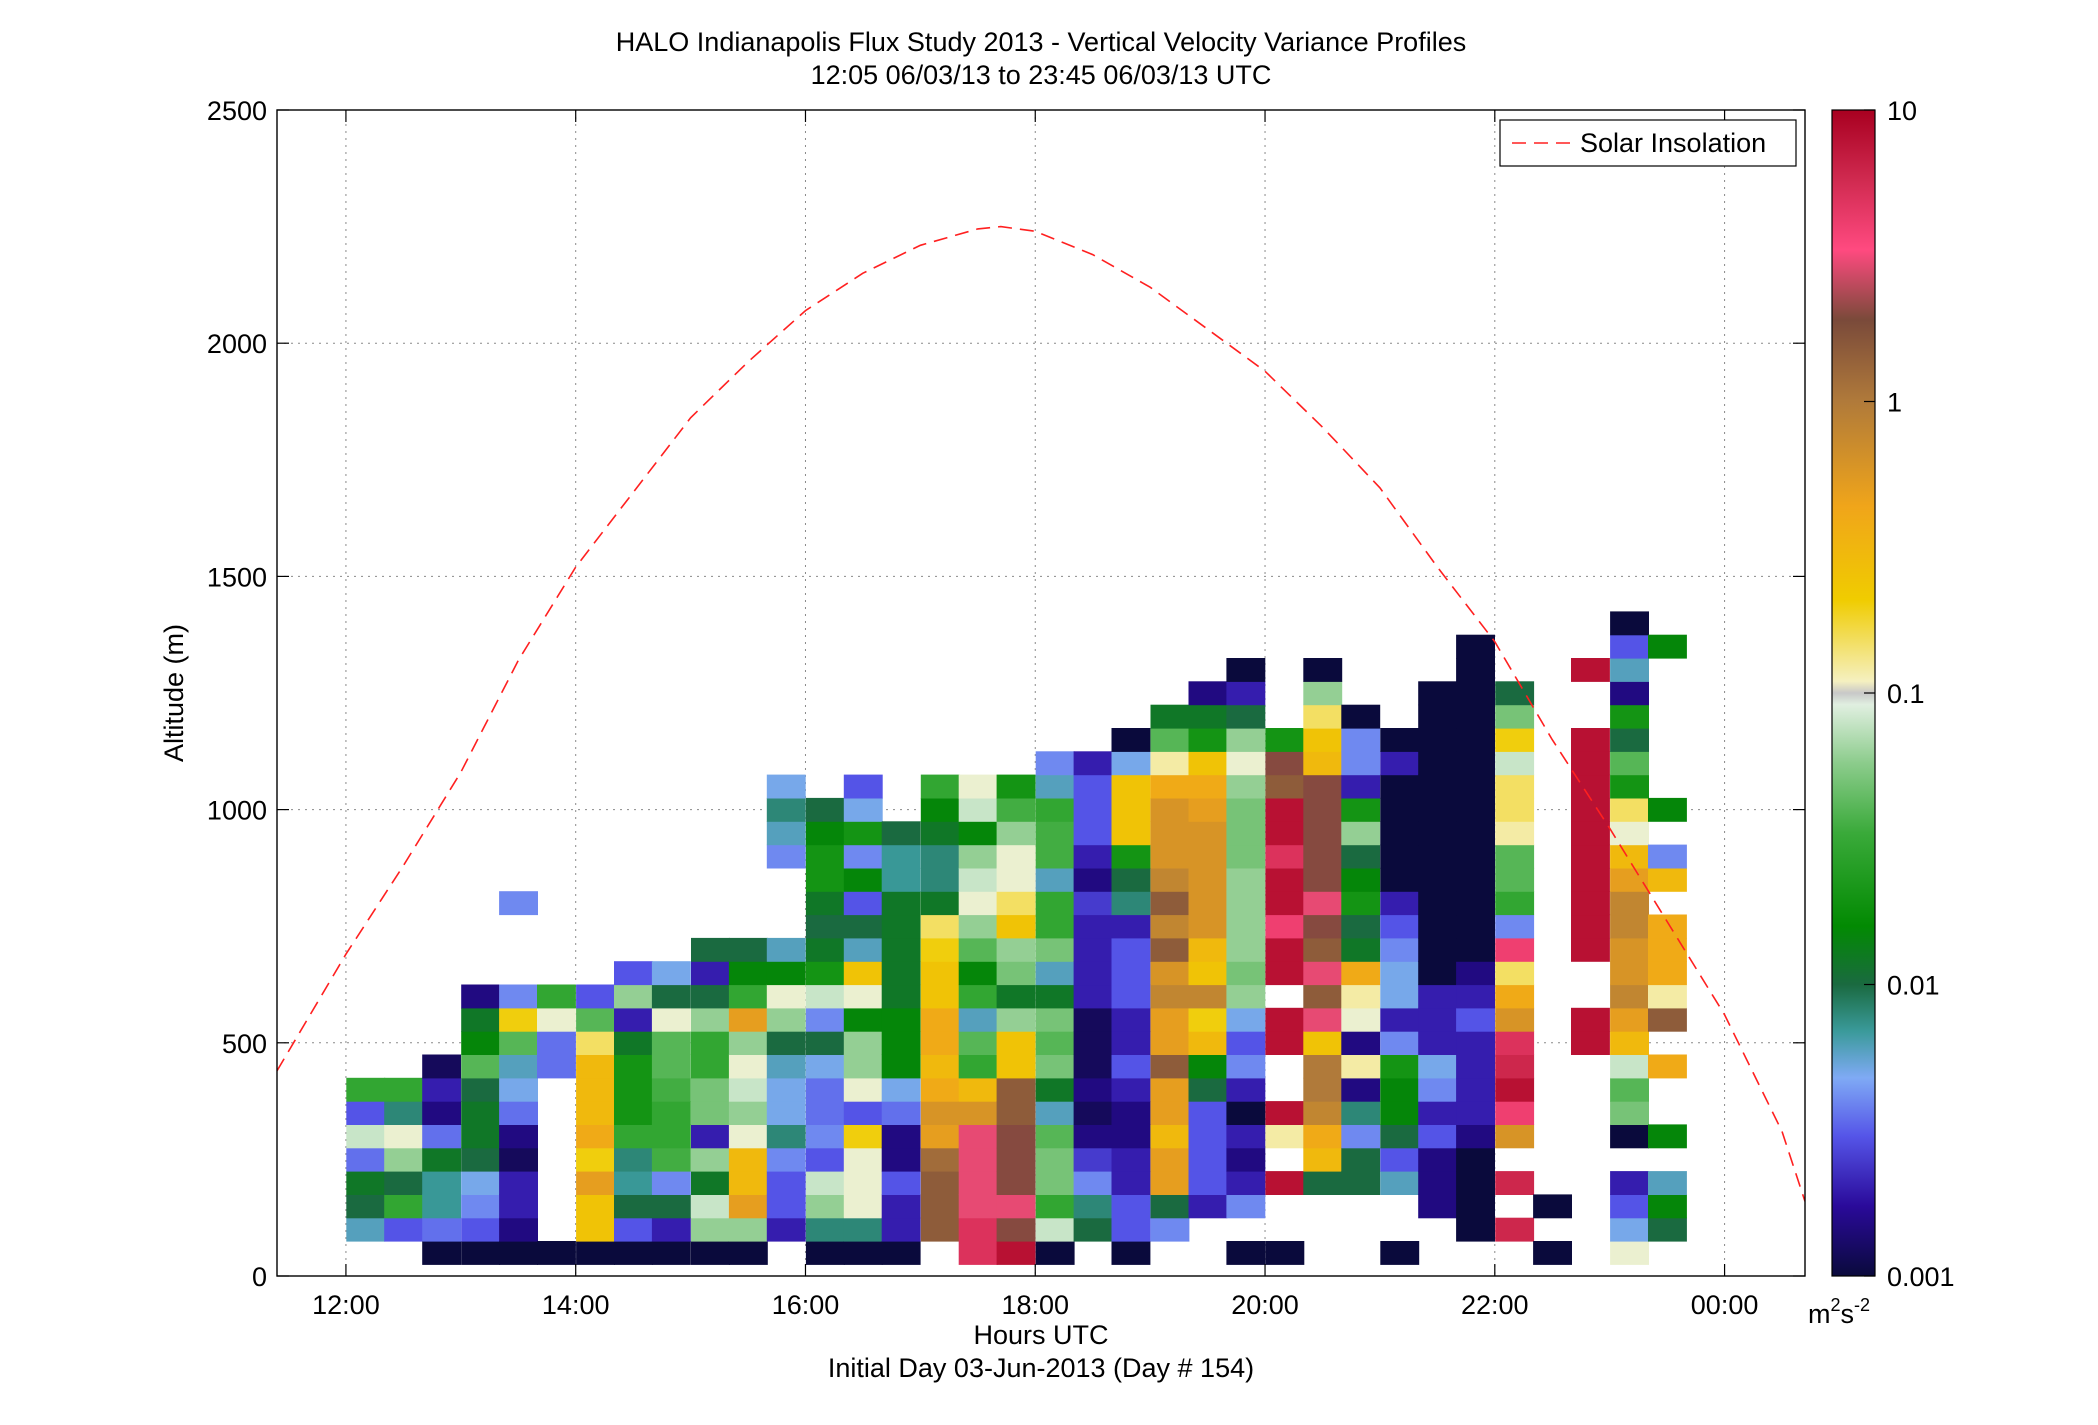  What do you see at coordinates (1848, 1314) in the screenshot?
I see `colorbar-units-mid: s` at bounding box center [1848, 1314].